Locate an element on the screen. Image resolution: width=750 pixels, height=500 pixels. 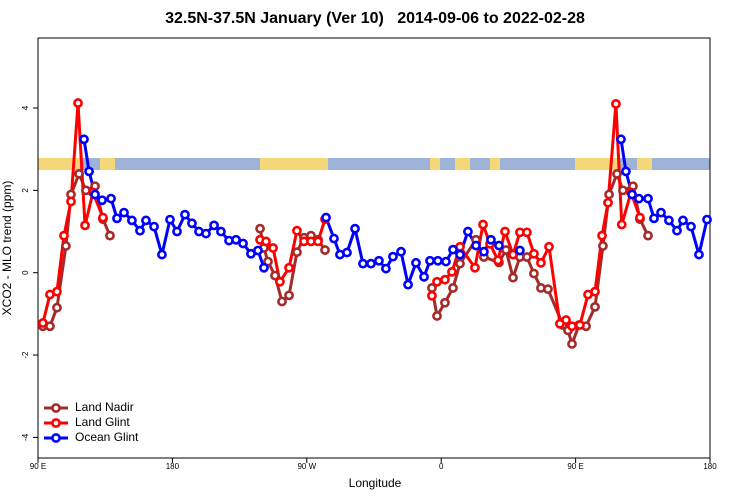
x-tick-label: 90 W is located at coordinates (306, 466).